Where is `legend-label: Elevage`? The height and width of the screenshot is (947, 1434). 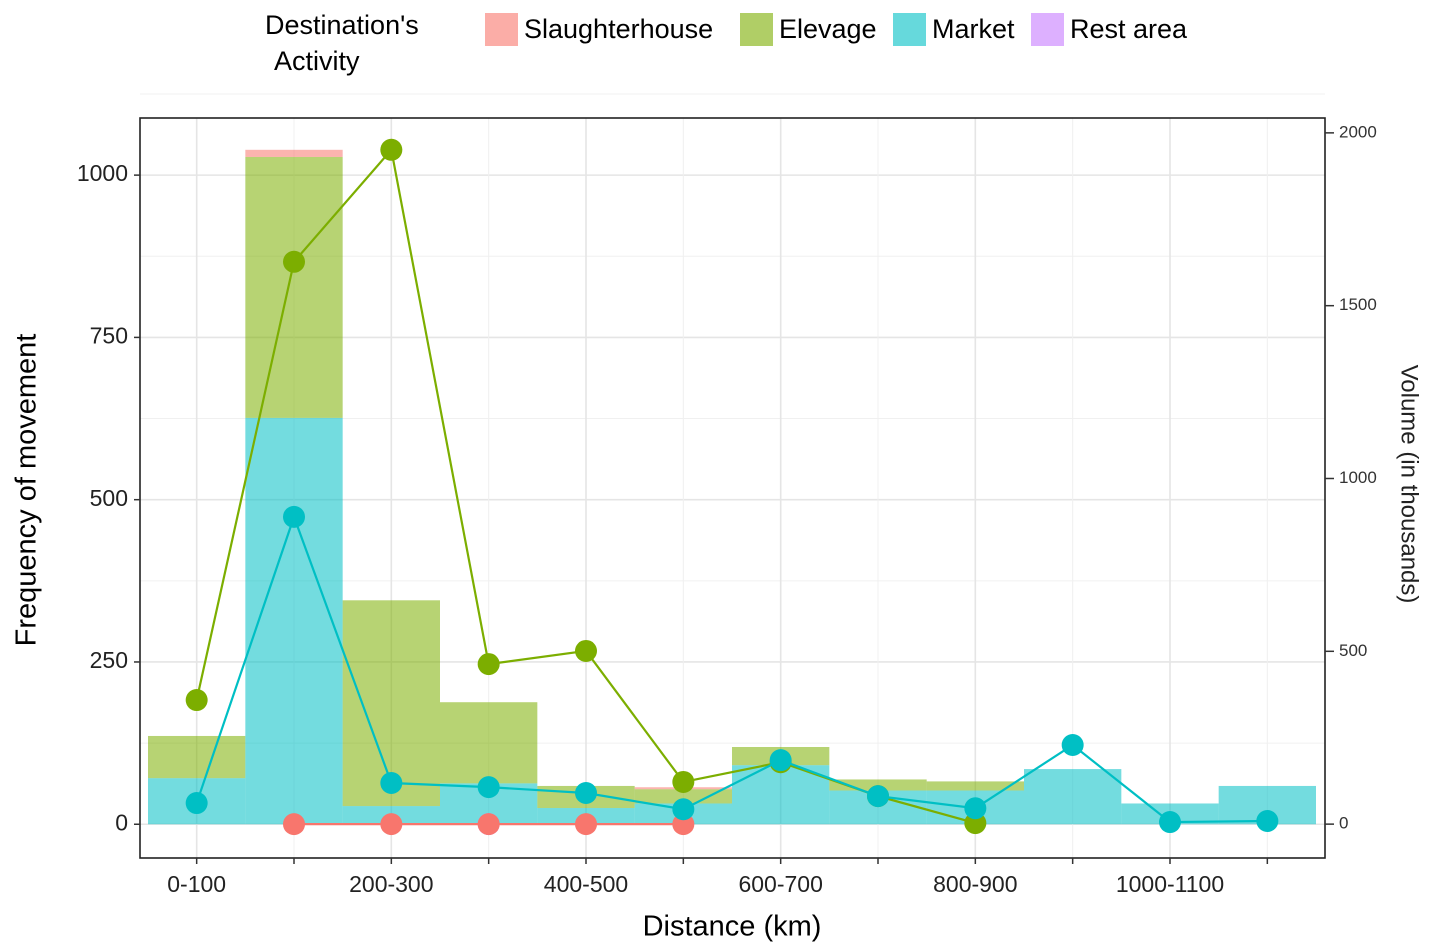
legend-label: Elevage is located at coordinates (828, 29).